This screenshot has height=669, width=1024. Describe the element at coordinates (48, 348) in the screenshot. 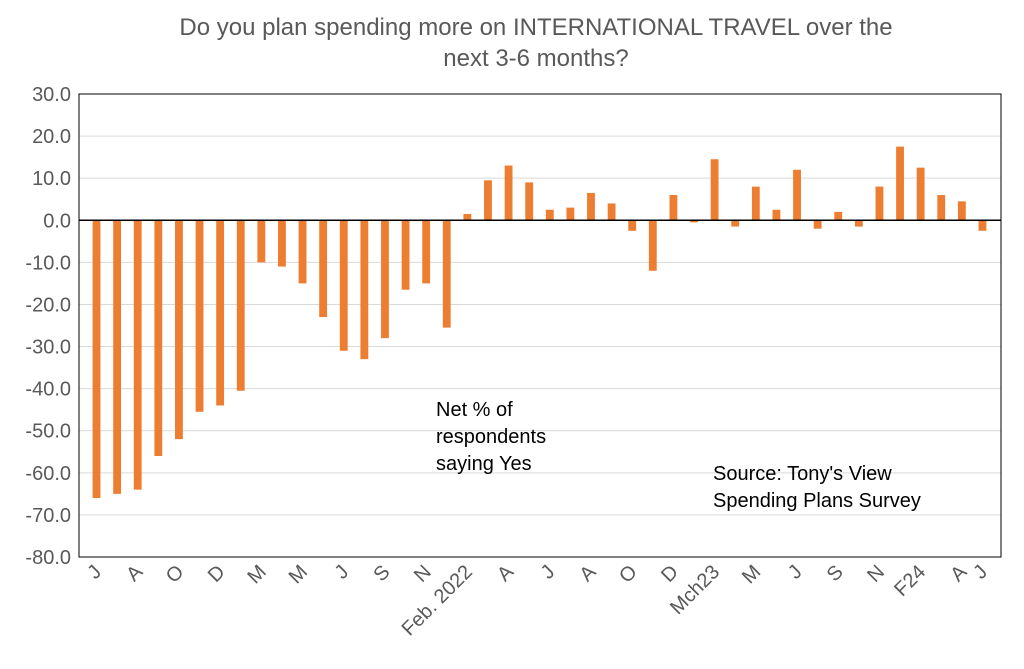

I see `y-tick-label: -30.0` at that location.